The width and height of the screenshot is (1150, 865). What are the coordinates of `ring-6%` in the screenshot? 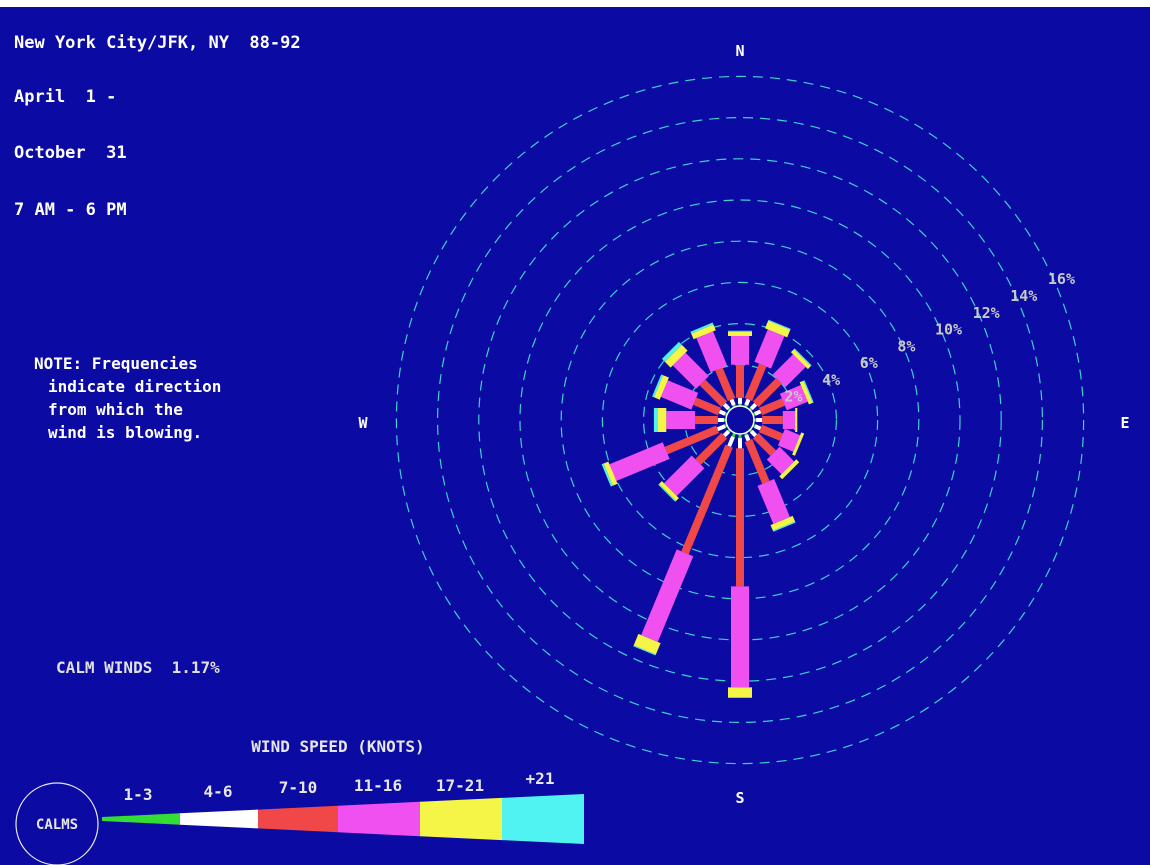 It's located at (740, 420).